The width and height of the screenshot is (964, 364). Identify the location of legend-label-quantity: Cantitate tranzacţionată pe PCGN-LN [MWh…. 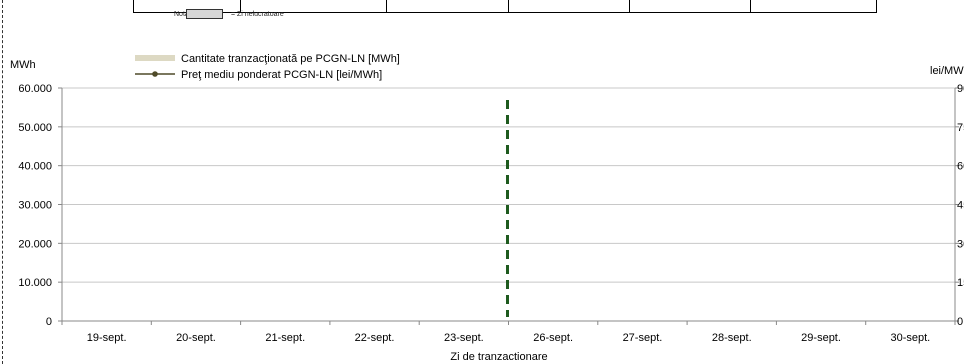
(290, 59).